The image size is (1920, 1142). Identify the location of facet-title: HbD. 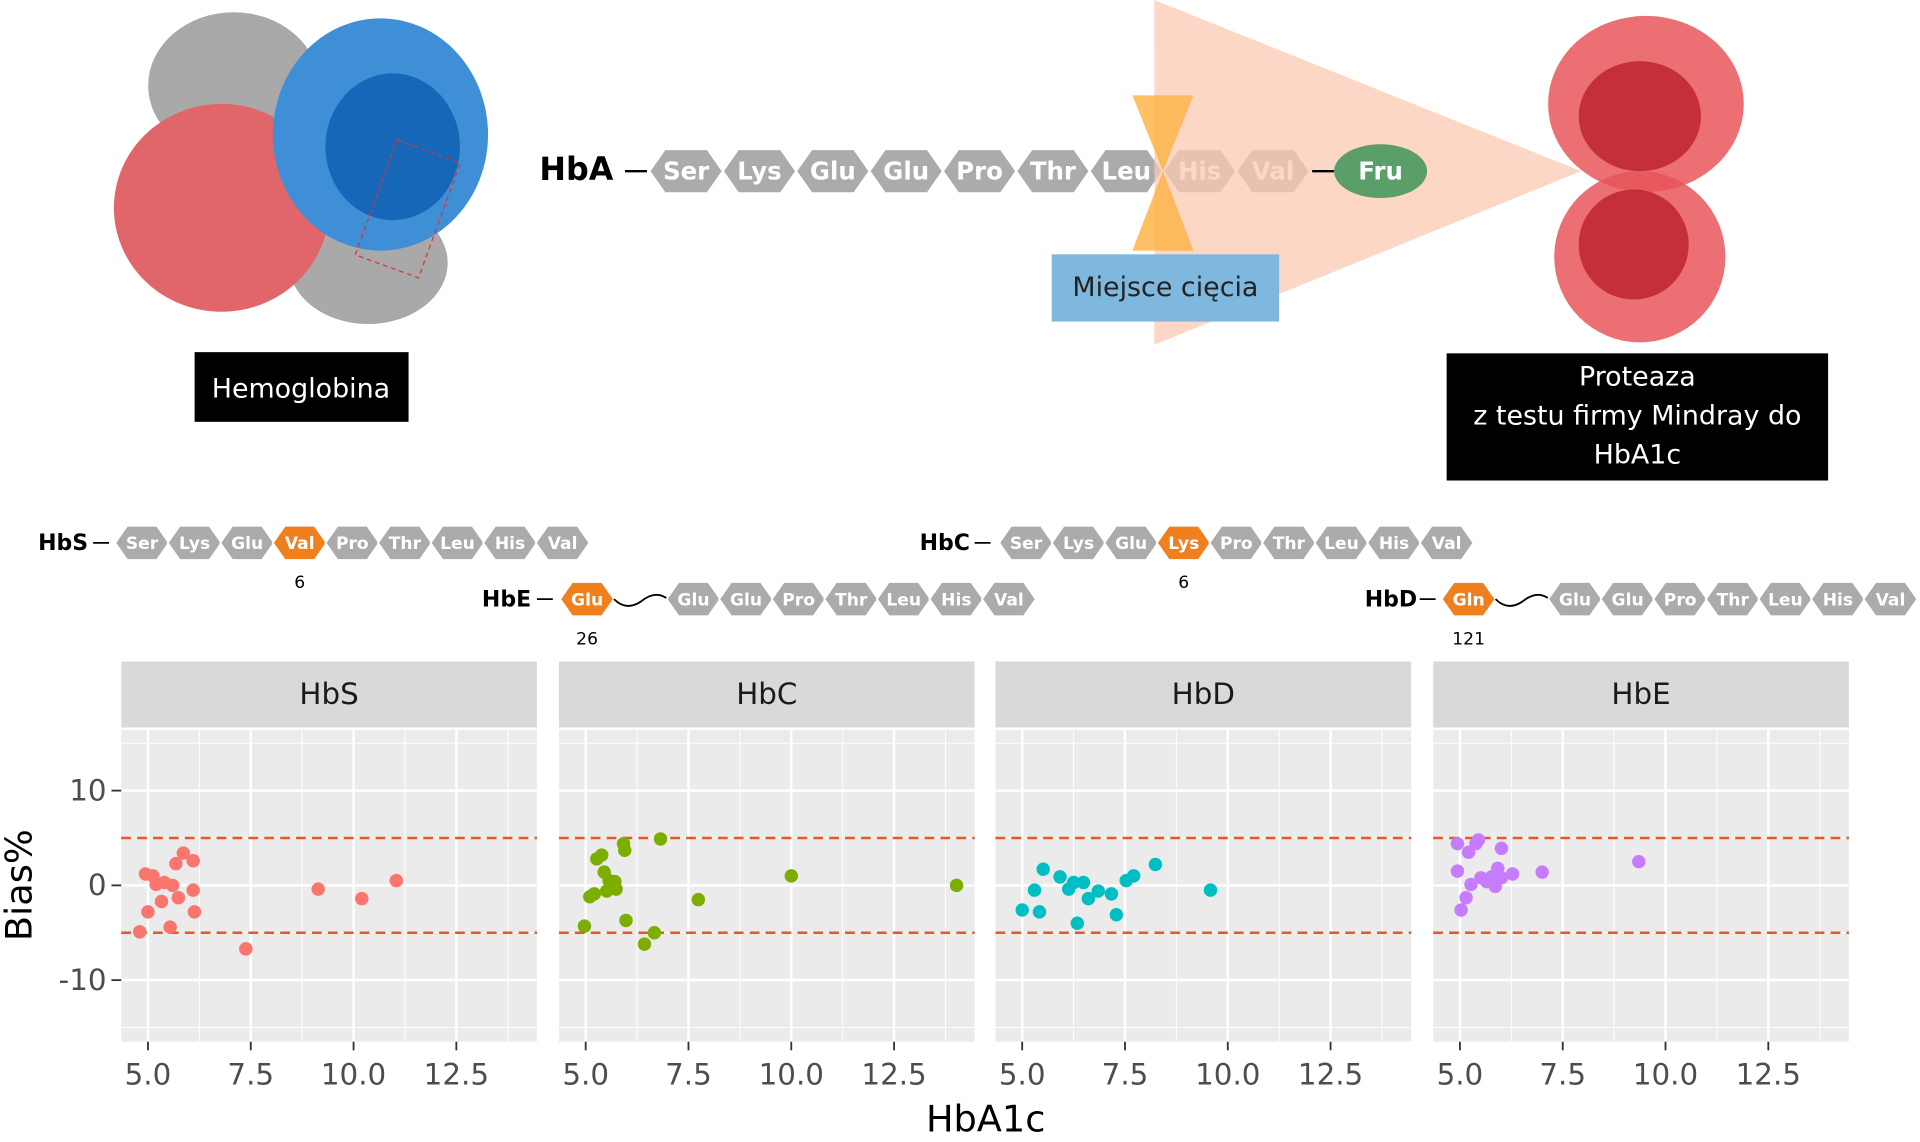
(1203, 694).